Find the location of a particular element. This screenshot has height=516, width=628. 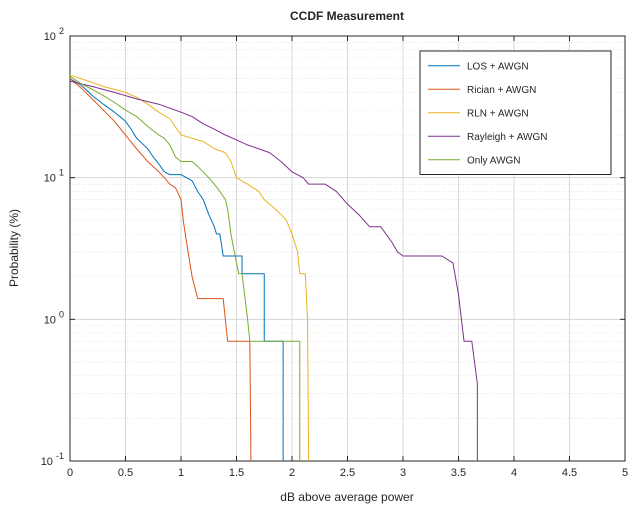

x-tick-label: 2.5 is located at coordinates (347, 473).